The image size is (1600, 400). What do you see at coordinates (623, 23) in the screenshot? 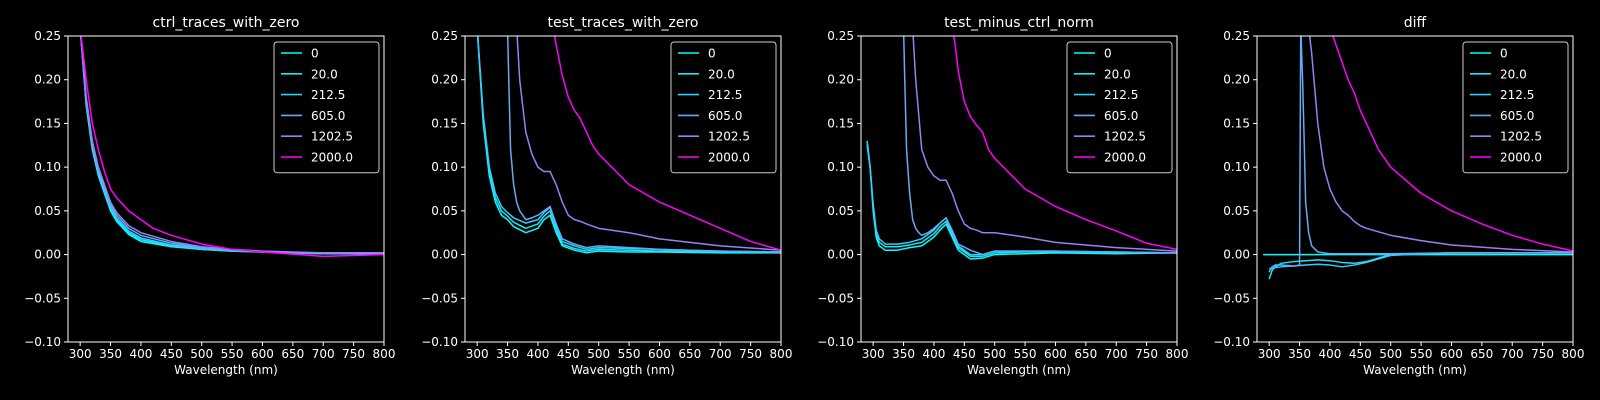
I see `chart-title: test_traces_with_zero` at bounding box center [623, 23].